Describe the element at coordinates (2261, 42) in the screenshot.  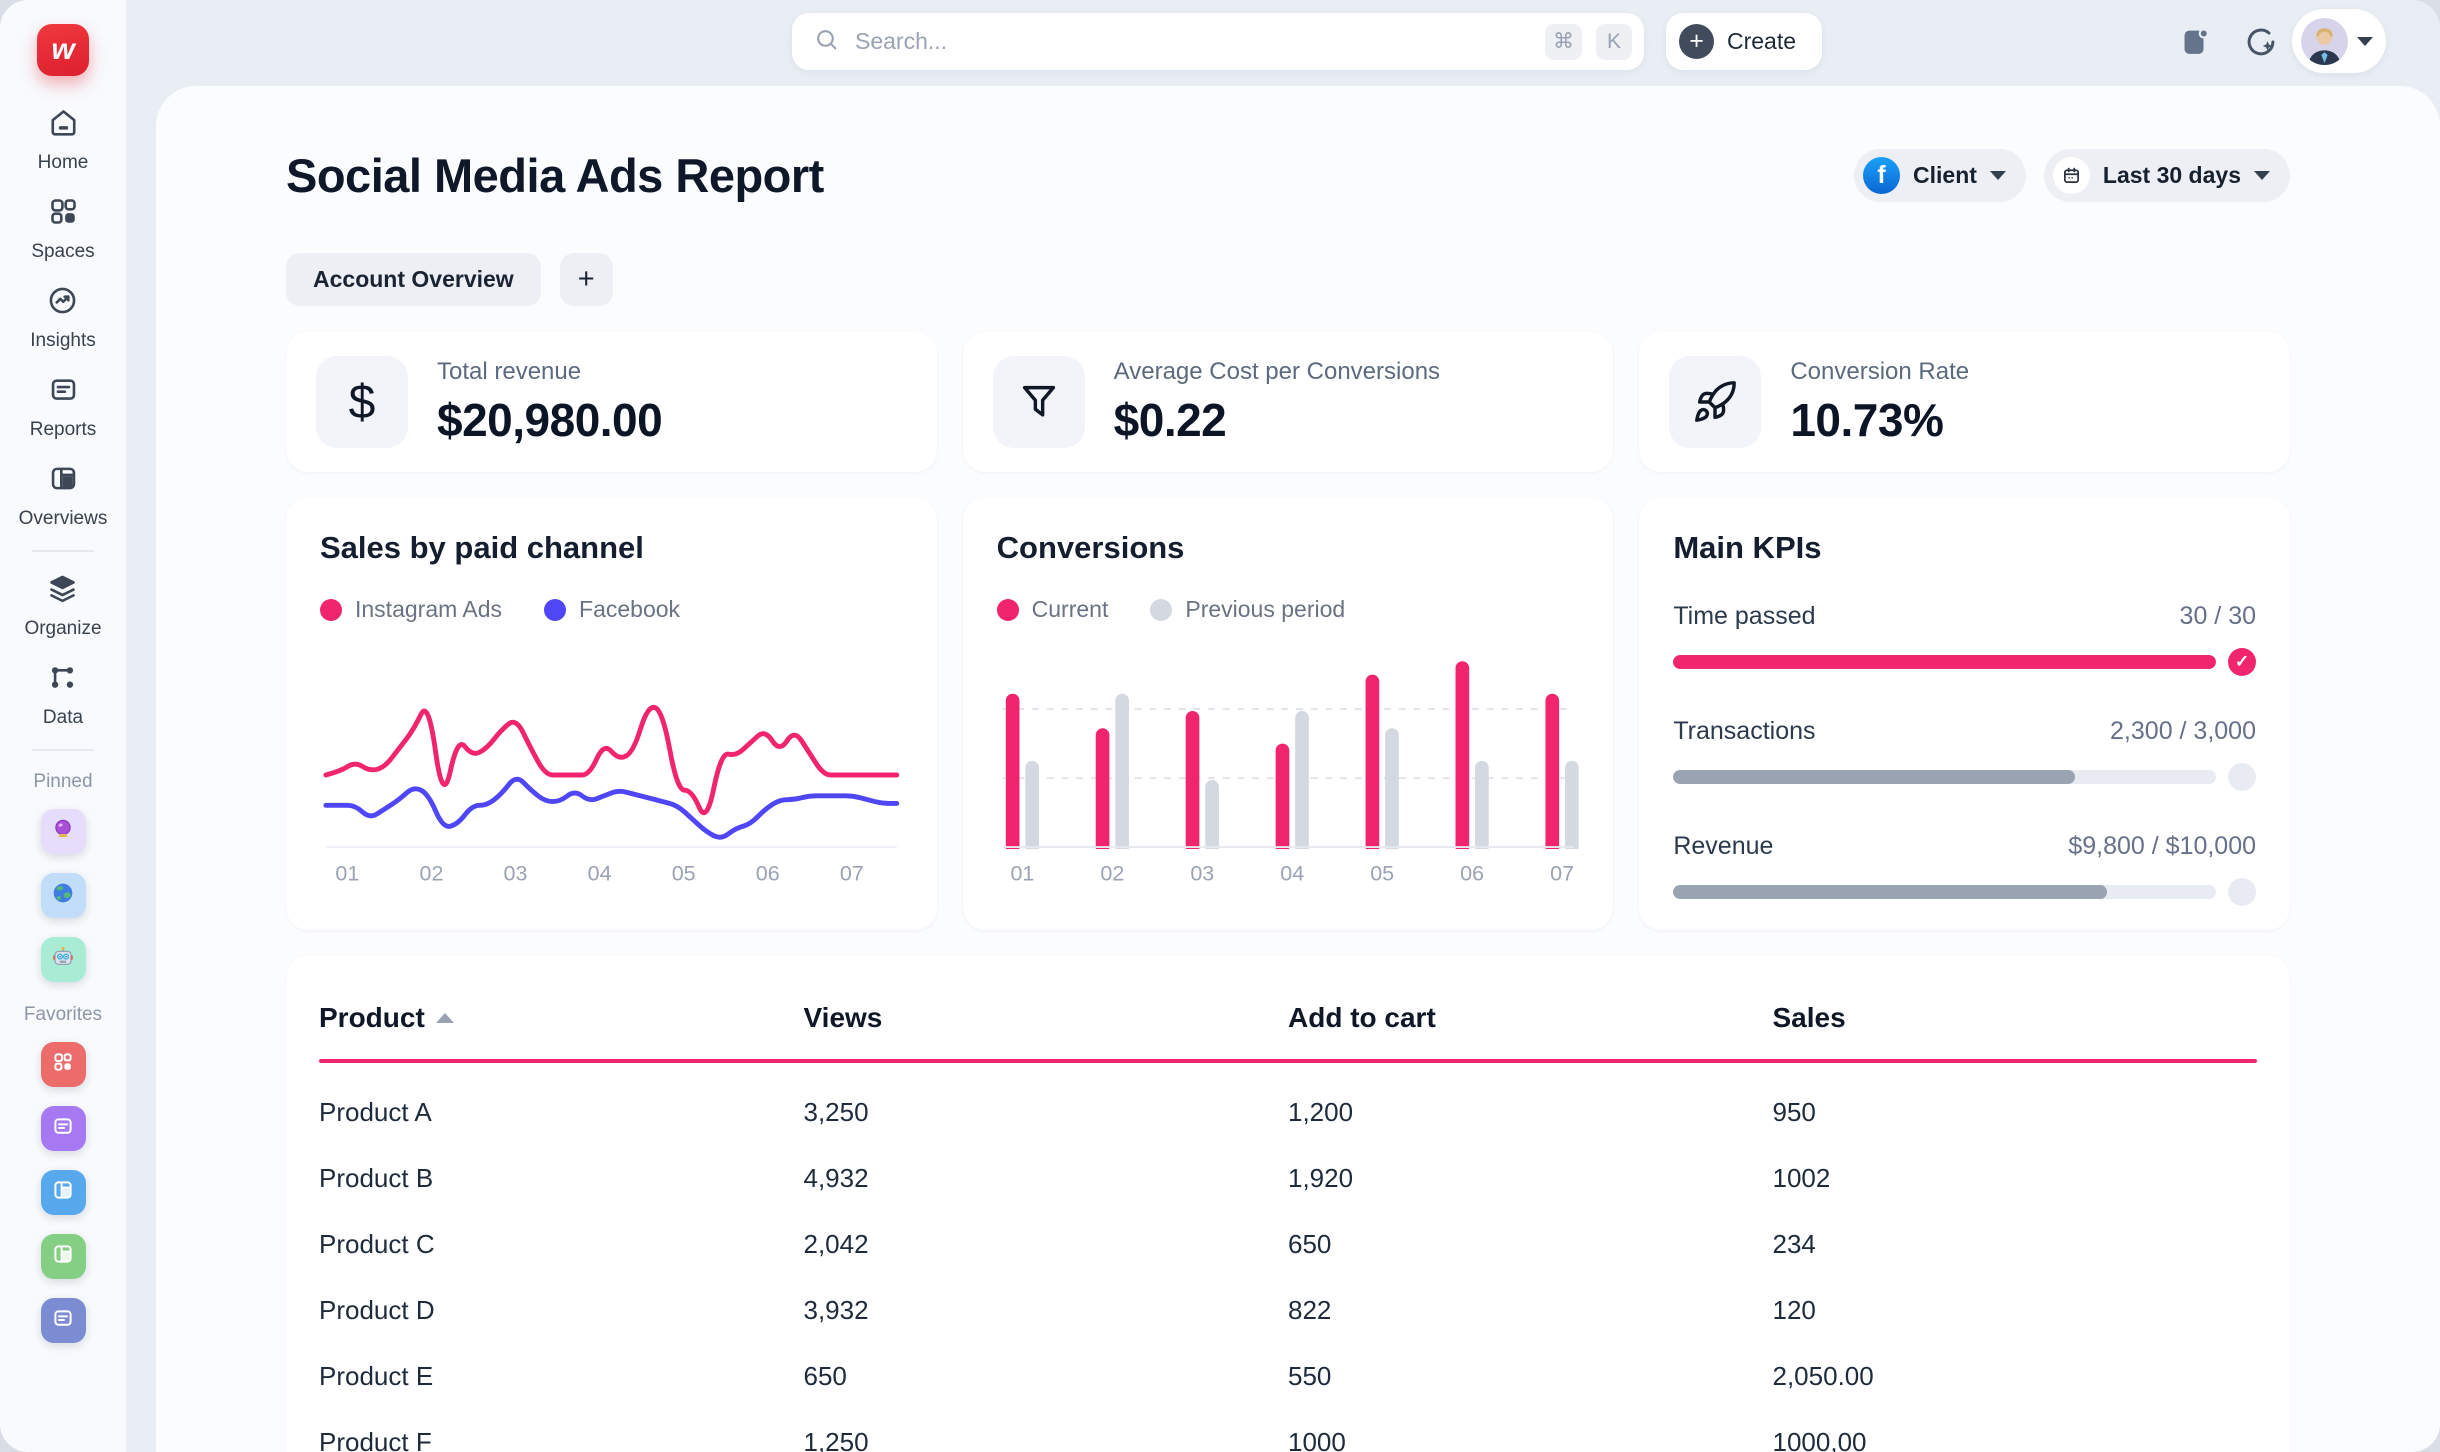
I see `sync-sparkle-icon` at that location.